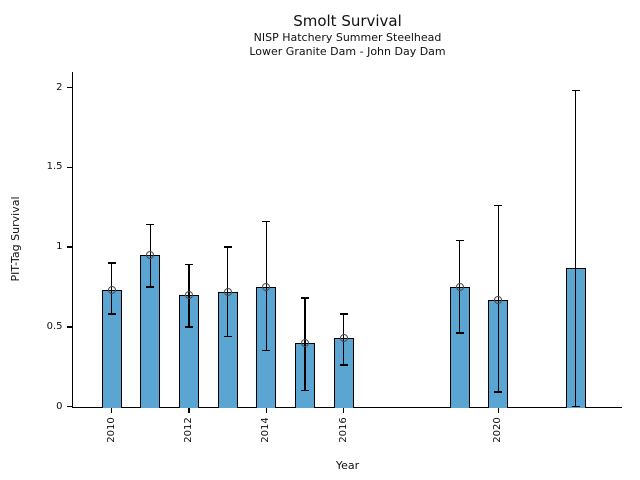 This screenshot has height=480, width=640. What do you see at coordinates (54, 326) in the screenshot?
I see `y-tick-label-0.5: 0.5` at bounding box center [54, 326].